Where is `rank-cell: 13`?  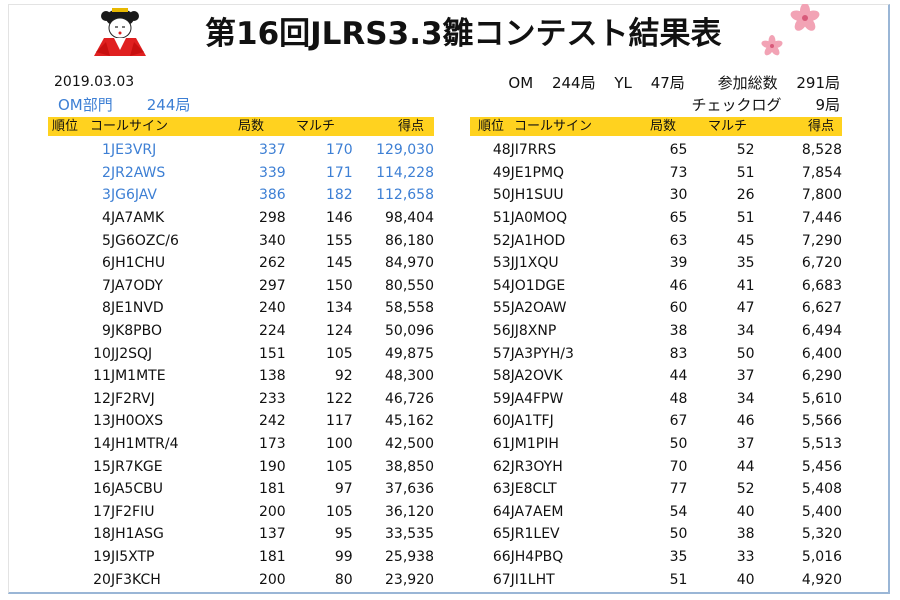 rank-cell: 13 is located at coordinates (102, 421).